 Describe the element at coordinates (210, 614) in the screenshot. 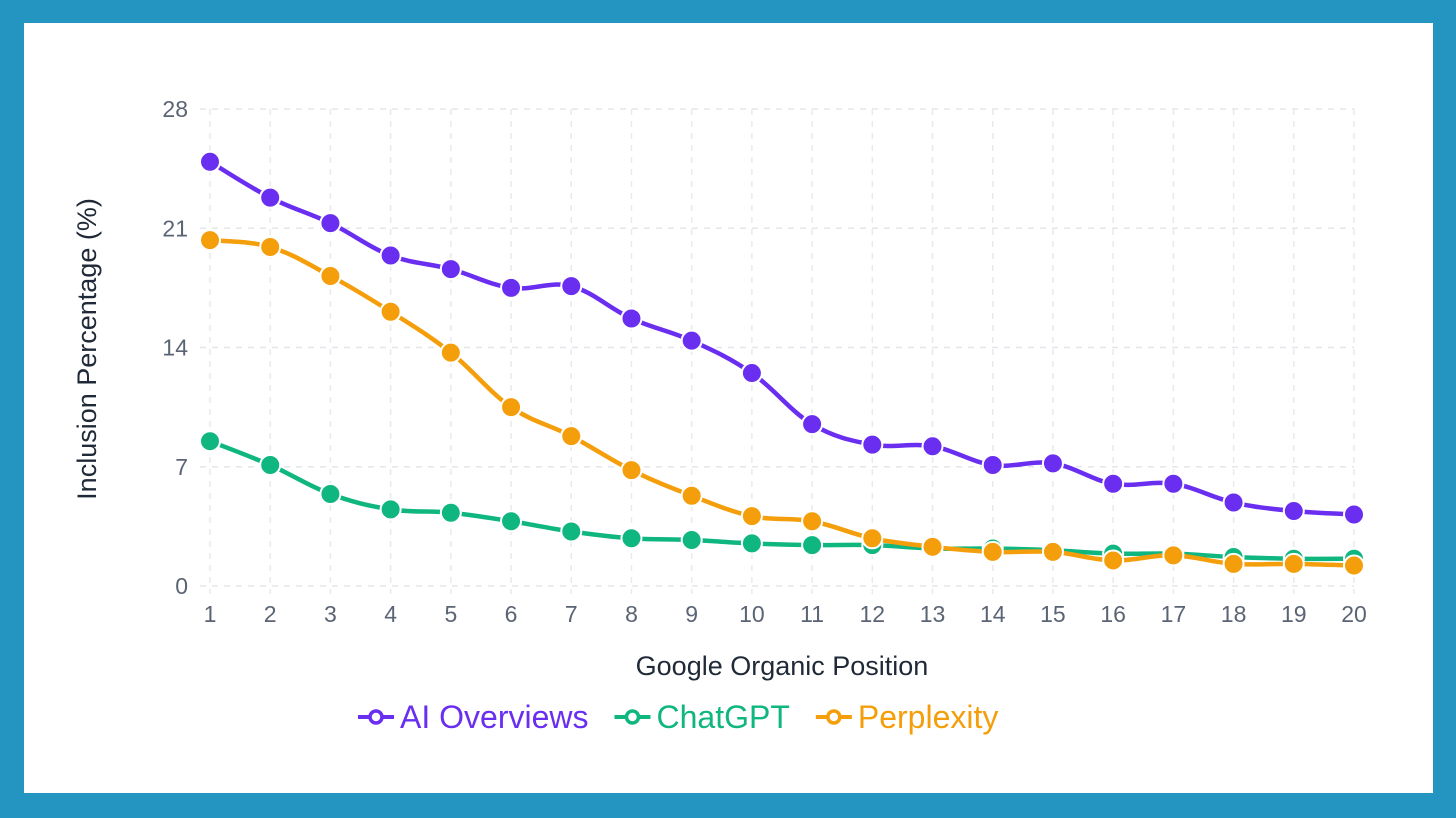

I see `x-tick-label: 1` at that location.